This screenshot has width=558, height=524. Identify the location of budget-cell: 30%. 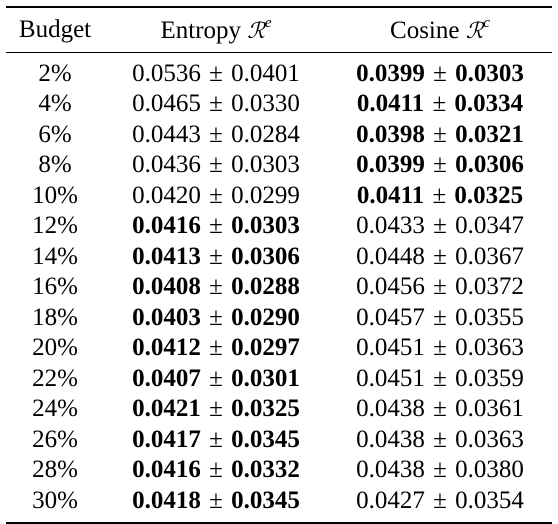
(55, 500).